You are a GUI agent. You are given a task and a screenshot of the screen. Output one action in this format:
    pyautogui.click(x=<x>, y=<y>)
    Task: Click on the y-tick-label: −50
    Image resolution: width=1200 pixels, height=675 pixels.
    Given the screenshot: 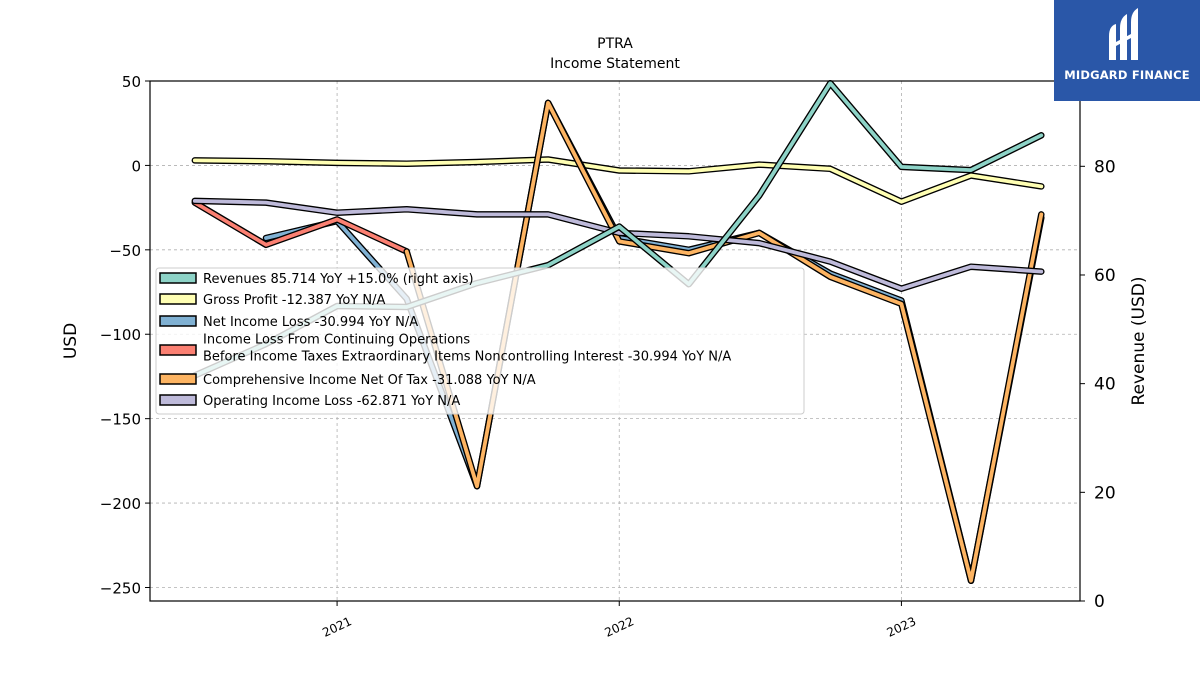 What is the action you would take?
    pyautogui.click(x=125, y=251)
    